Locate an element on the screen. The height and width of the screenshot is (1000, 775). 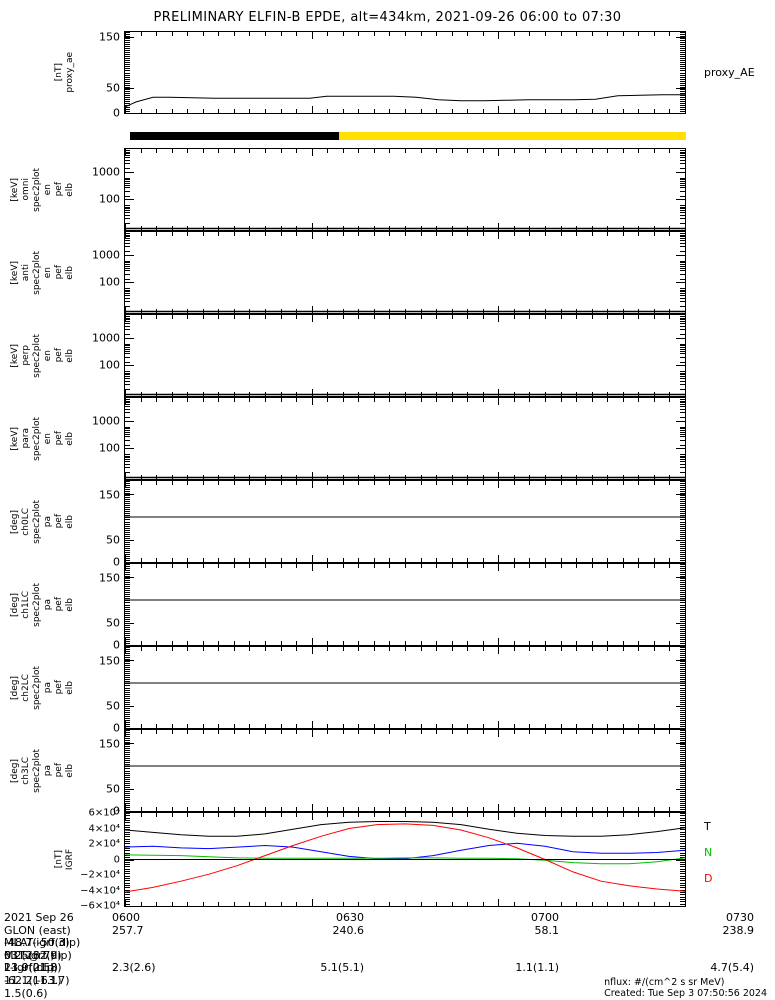
bottom-axis-cell: 13.0(0.5) is located at coordinates (29, 968).